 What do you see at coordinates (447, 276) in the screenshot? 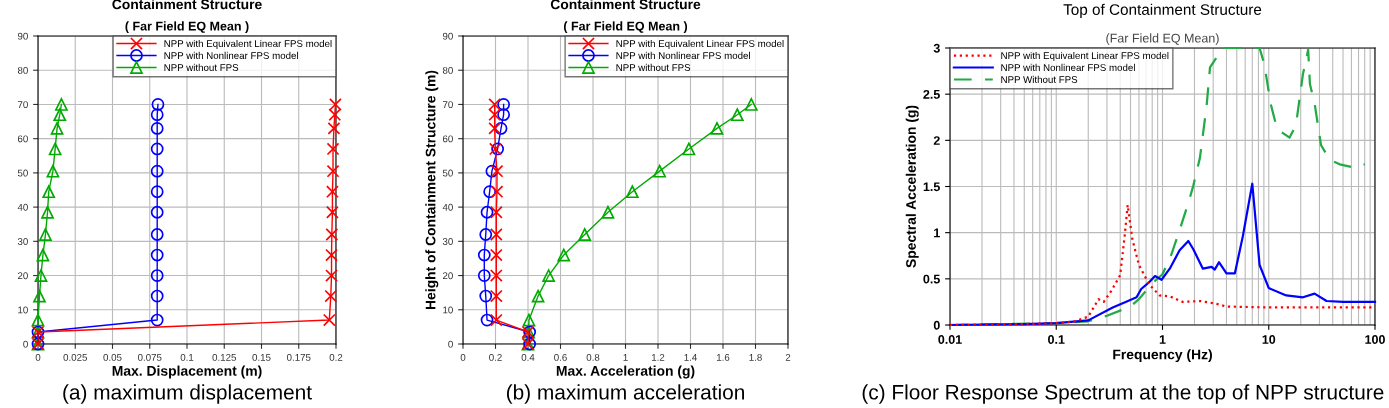
I see `y-tick-label: 20` at bounding box center [447, 276].